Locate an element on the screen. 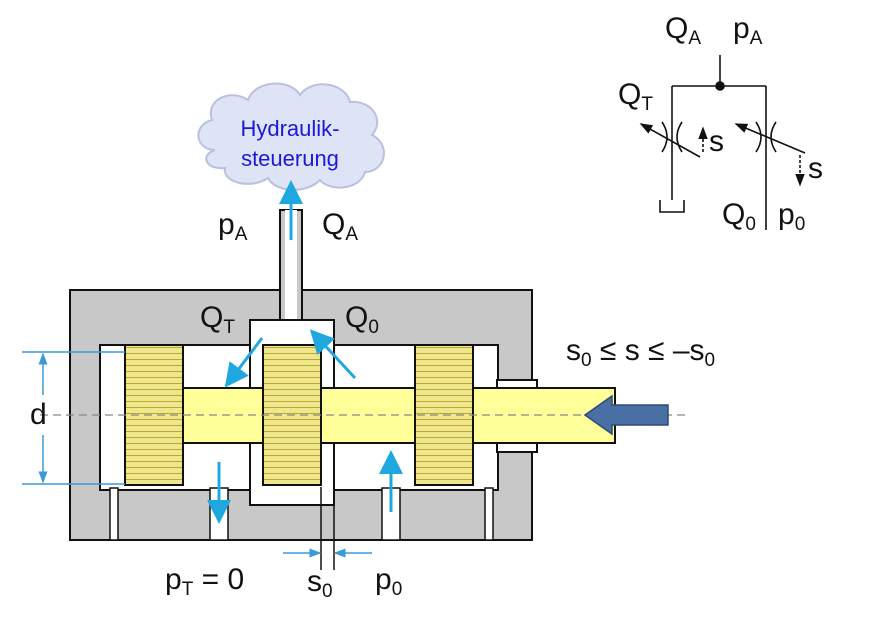 Image resolution: width=891 pixels, height=618 pixels. symbol-label-QA: QA is located at coordinates (683, 30).